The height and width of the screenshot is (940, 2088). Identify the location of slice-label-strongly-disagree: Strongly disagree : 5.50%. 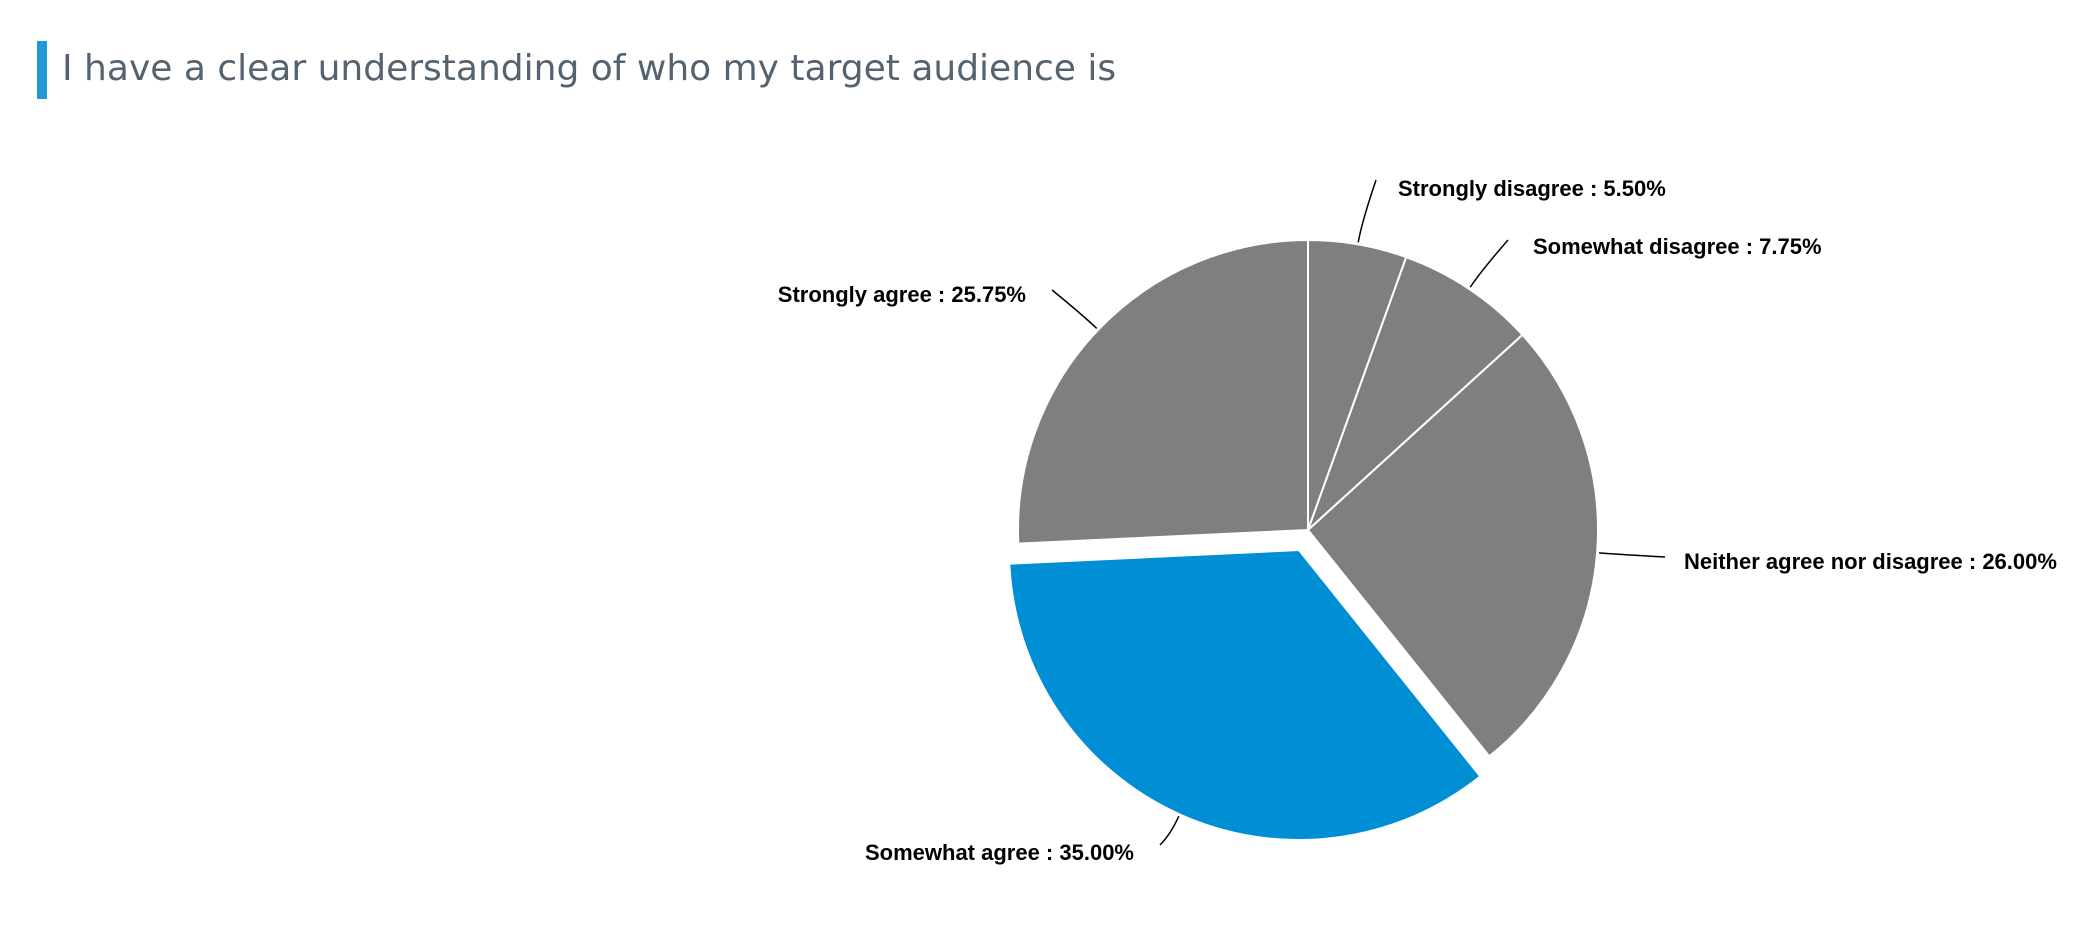
(1532, 188).